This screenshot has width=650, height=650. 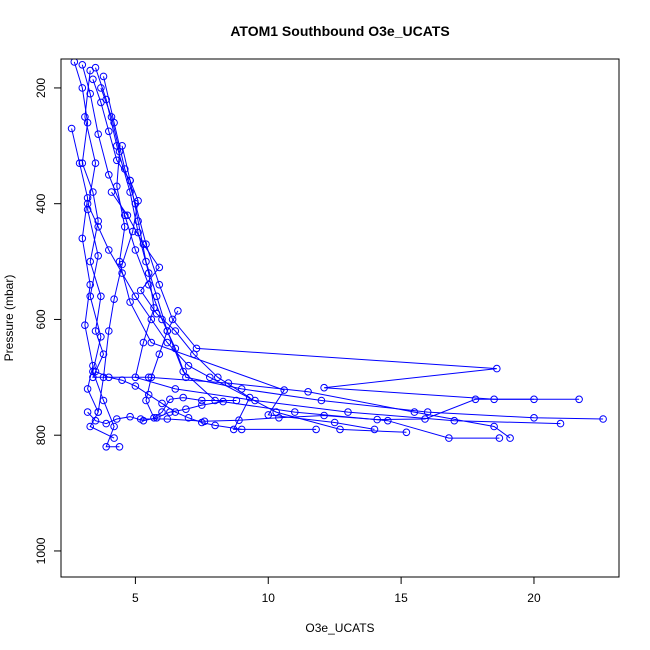 What do you see at coordinates (534, 598) in the screenshot?
I see `x-tick-label: 20` at bounding box center [534, 598].